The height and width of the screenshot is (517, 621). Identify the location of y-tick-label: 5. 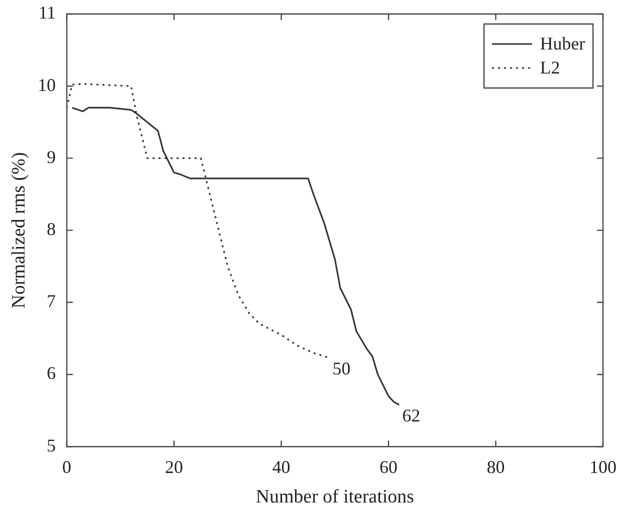
(51, 445).